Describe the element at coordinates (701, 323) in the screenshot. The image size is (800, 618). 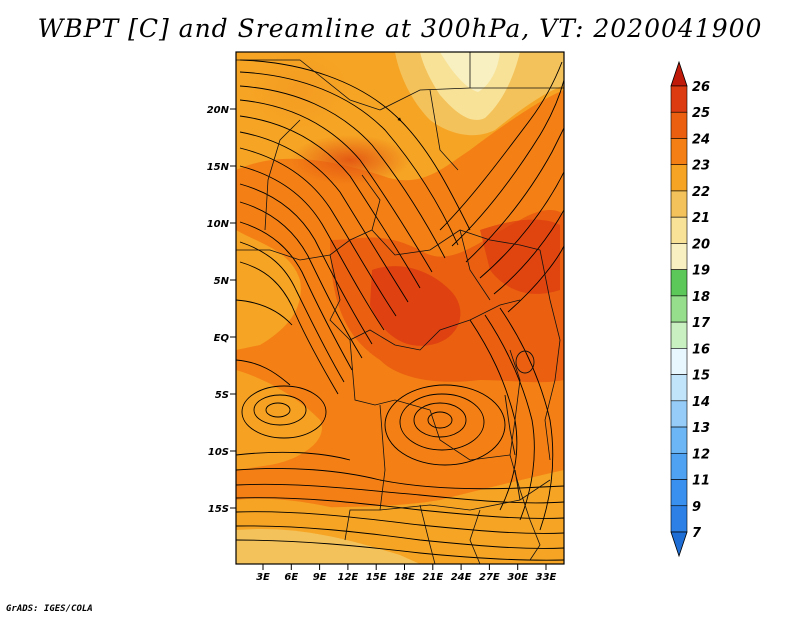
I see `colorbar-label: 17` at that location.